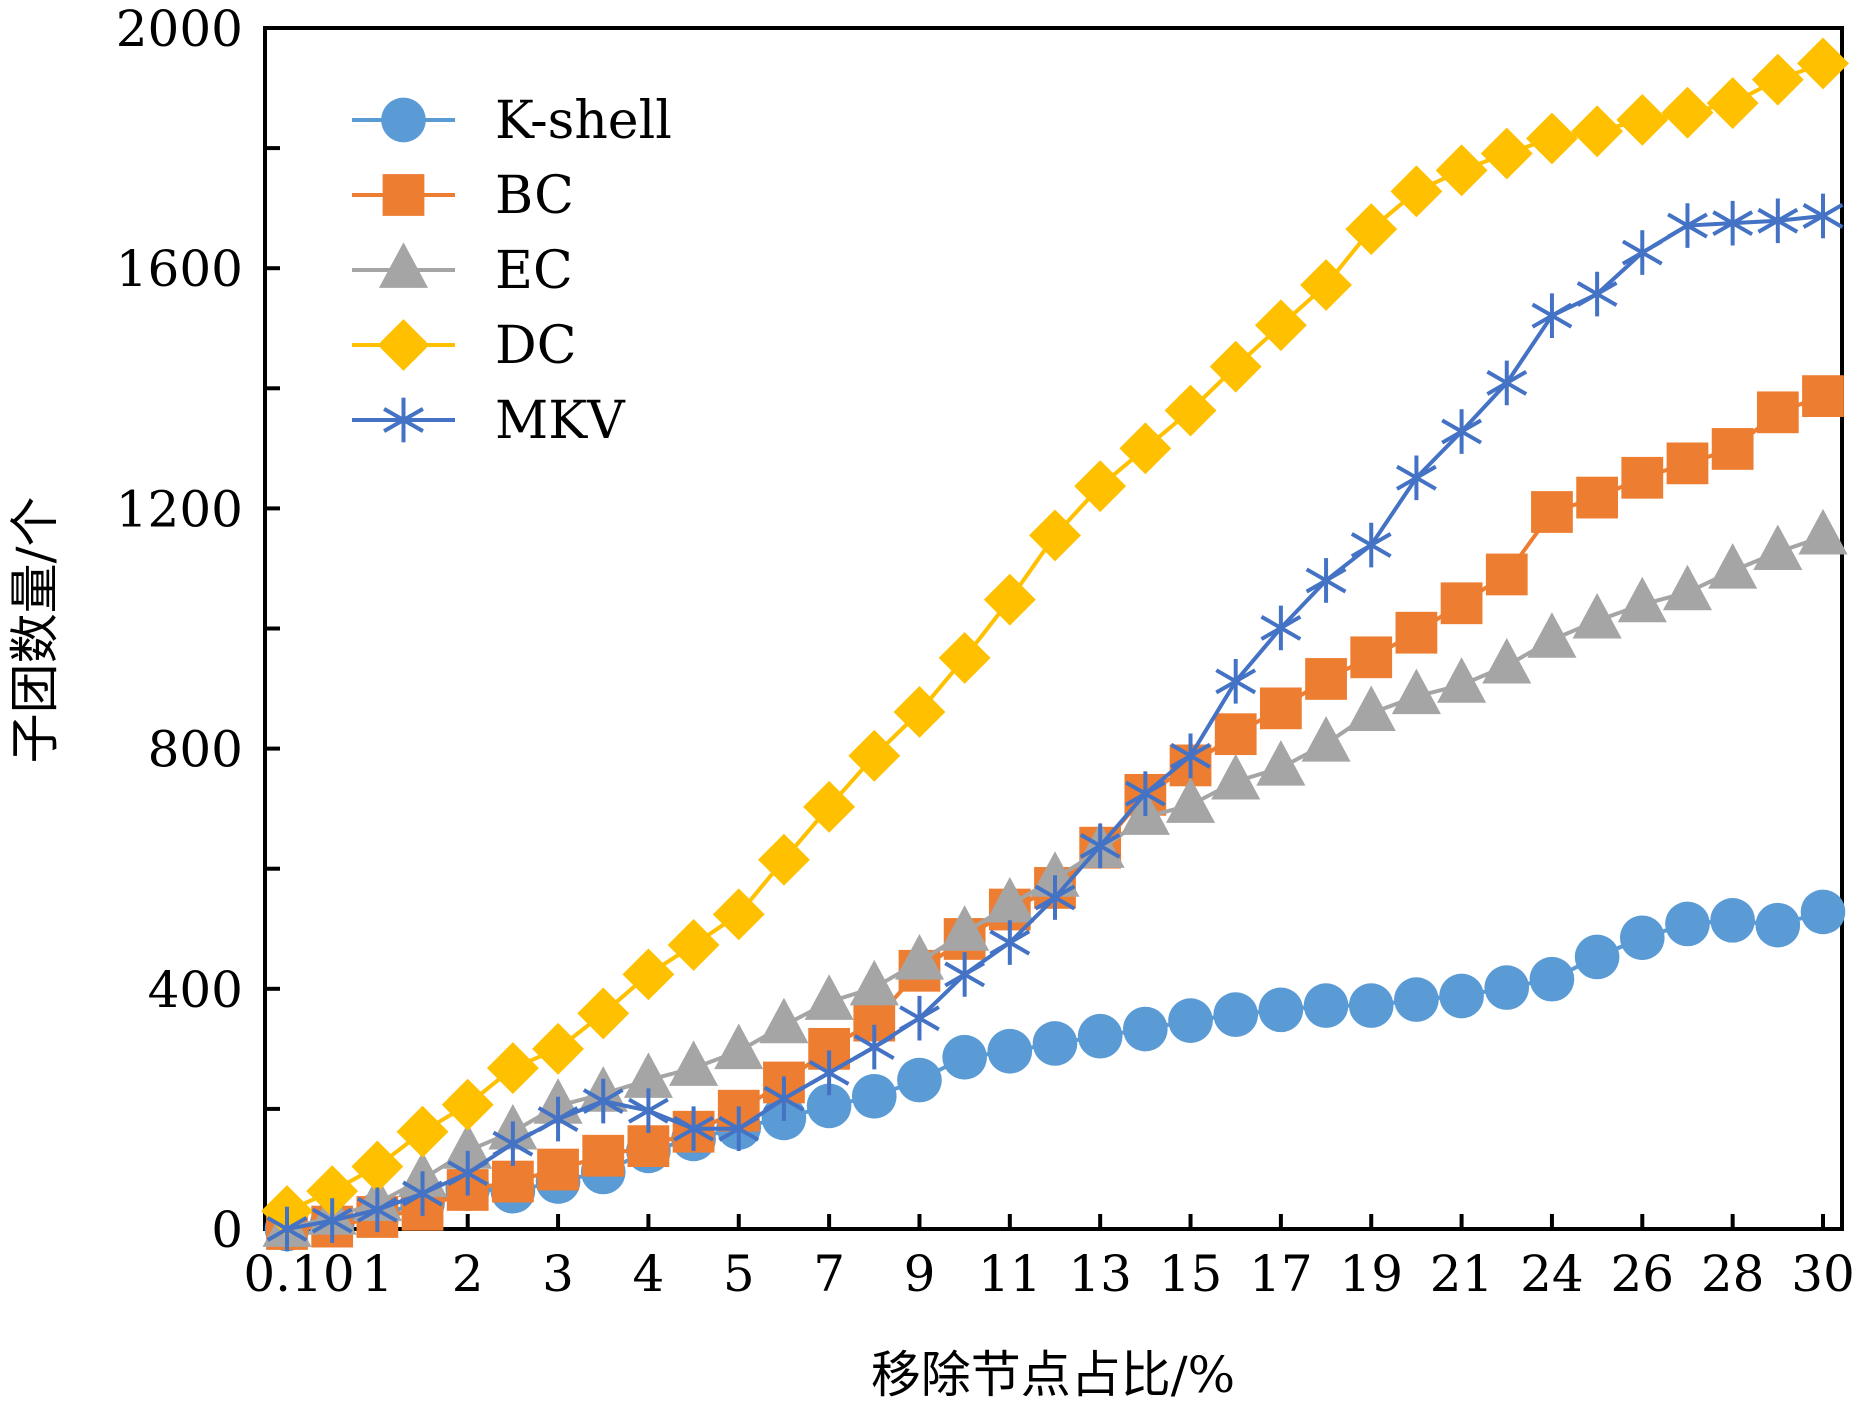 Image resolution: width=1856 pixels, height=1413 pixels. Describe the element at coordinates (1010, 1274) in the screenshot. I see `x-tick-label: 11` at that location.